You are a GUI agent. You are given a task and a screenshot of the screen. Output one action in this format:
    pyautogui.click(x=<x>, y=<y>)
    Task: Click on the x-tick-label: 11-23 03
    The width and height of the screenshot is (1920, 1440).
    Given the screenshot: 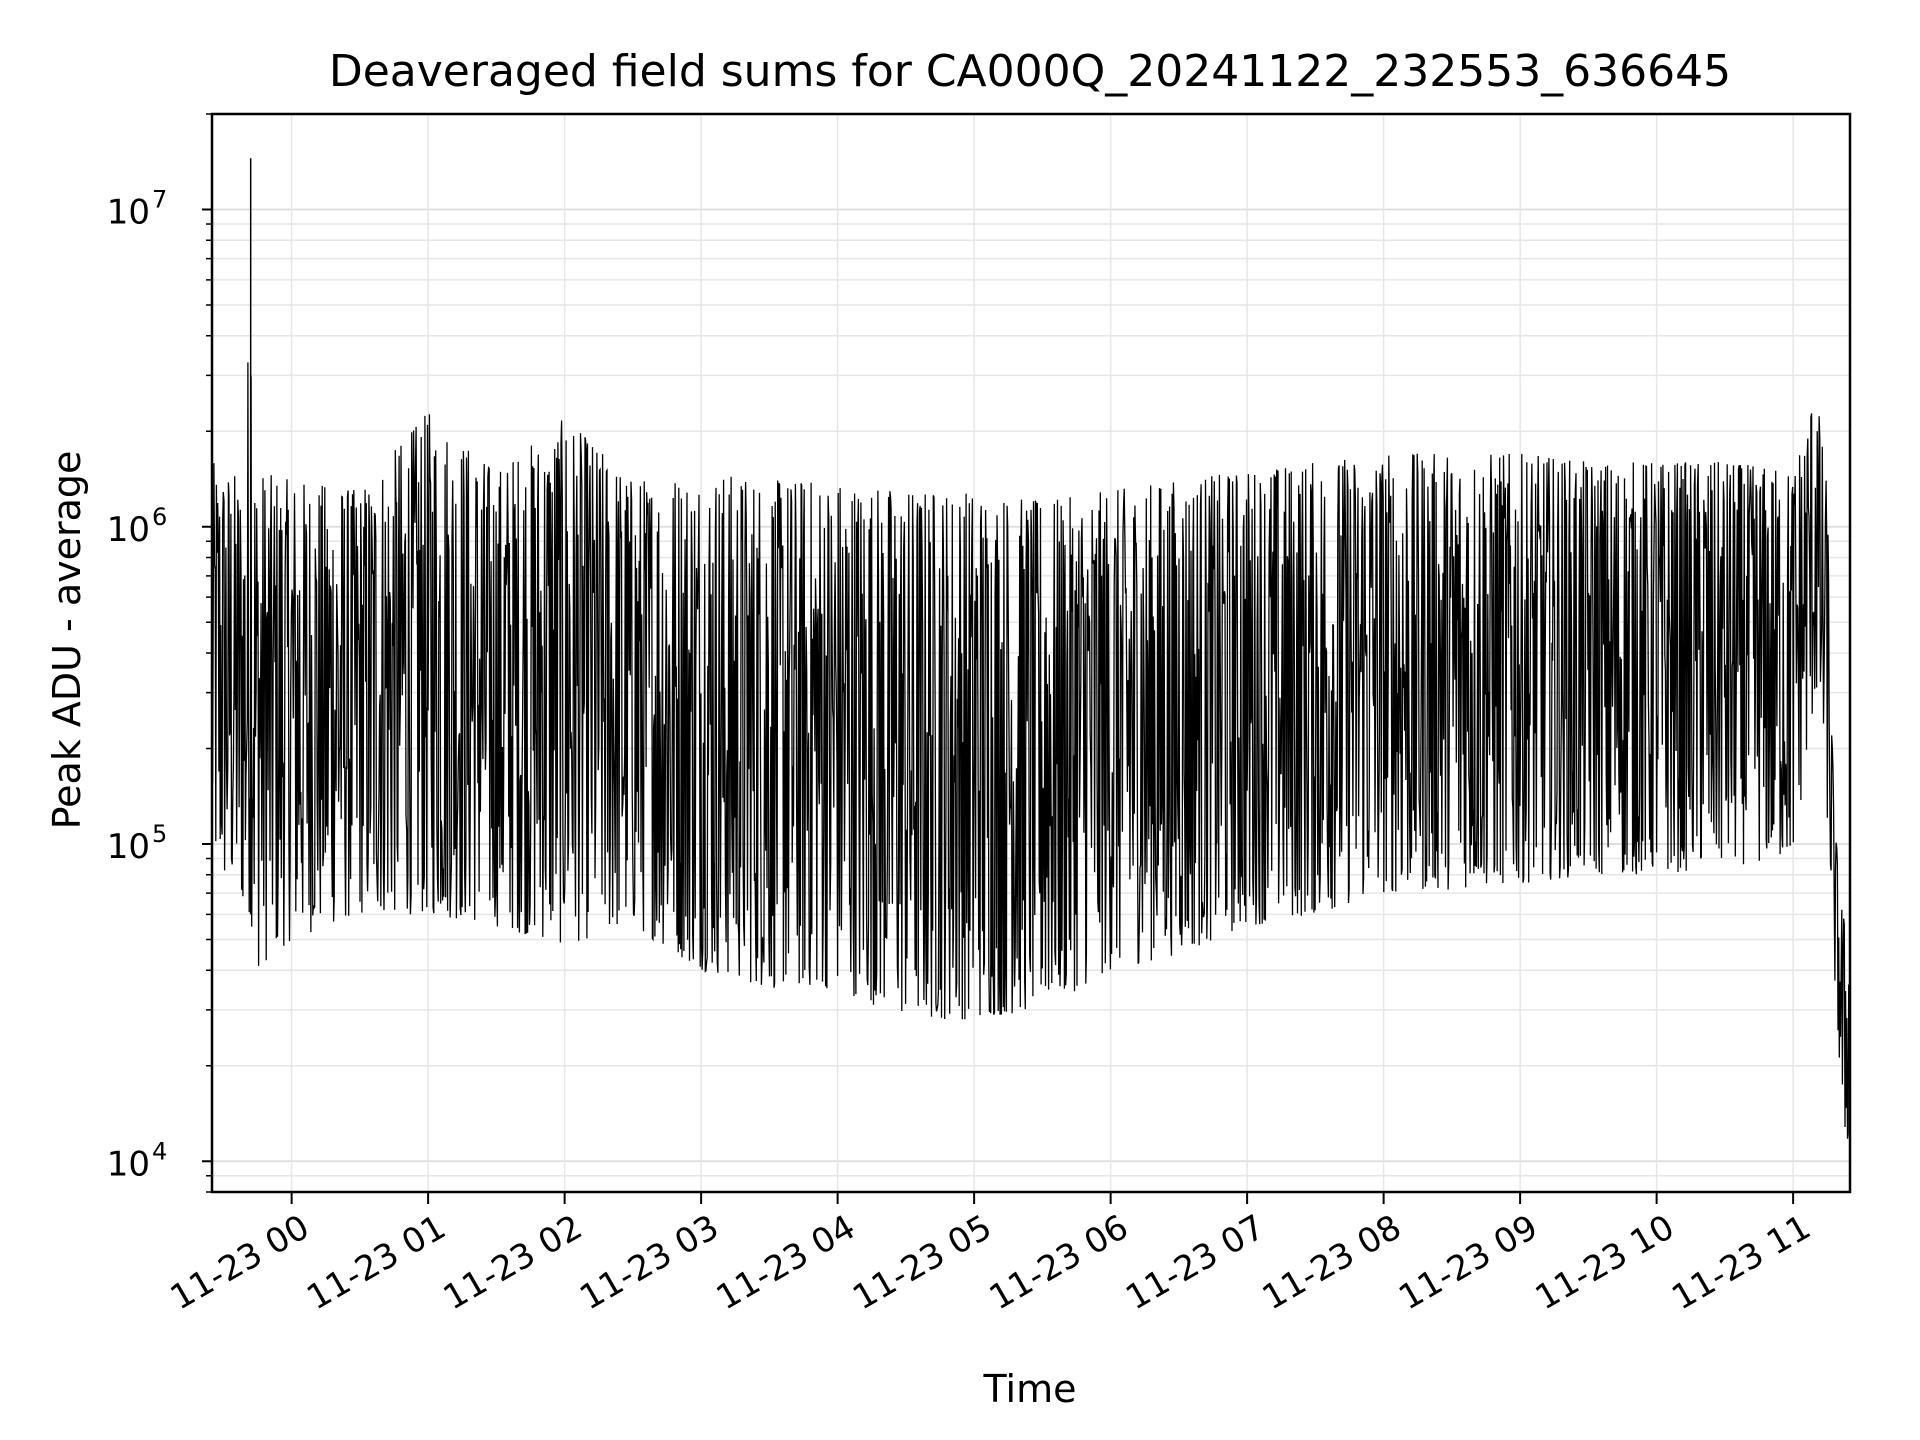 What is the action you would take?
    pyautogui.click(x=649, y=1262)
    